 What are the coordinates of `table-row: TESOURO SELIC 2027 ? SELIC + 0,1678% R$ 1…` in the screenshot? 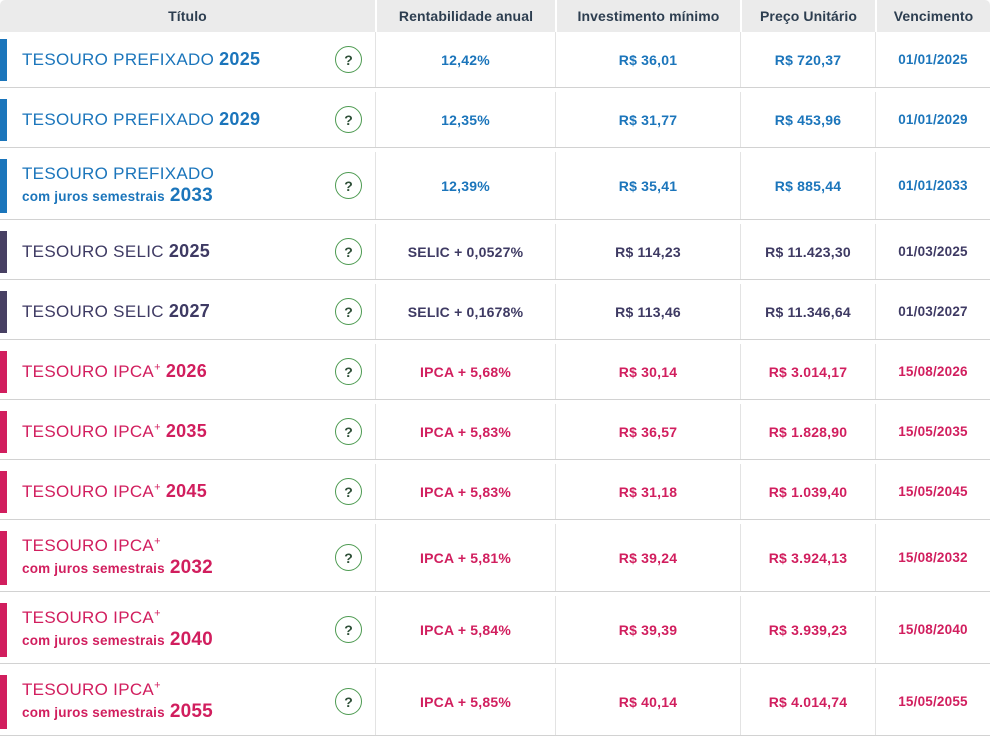 It's located at (495, 312).